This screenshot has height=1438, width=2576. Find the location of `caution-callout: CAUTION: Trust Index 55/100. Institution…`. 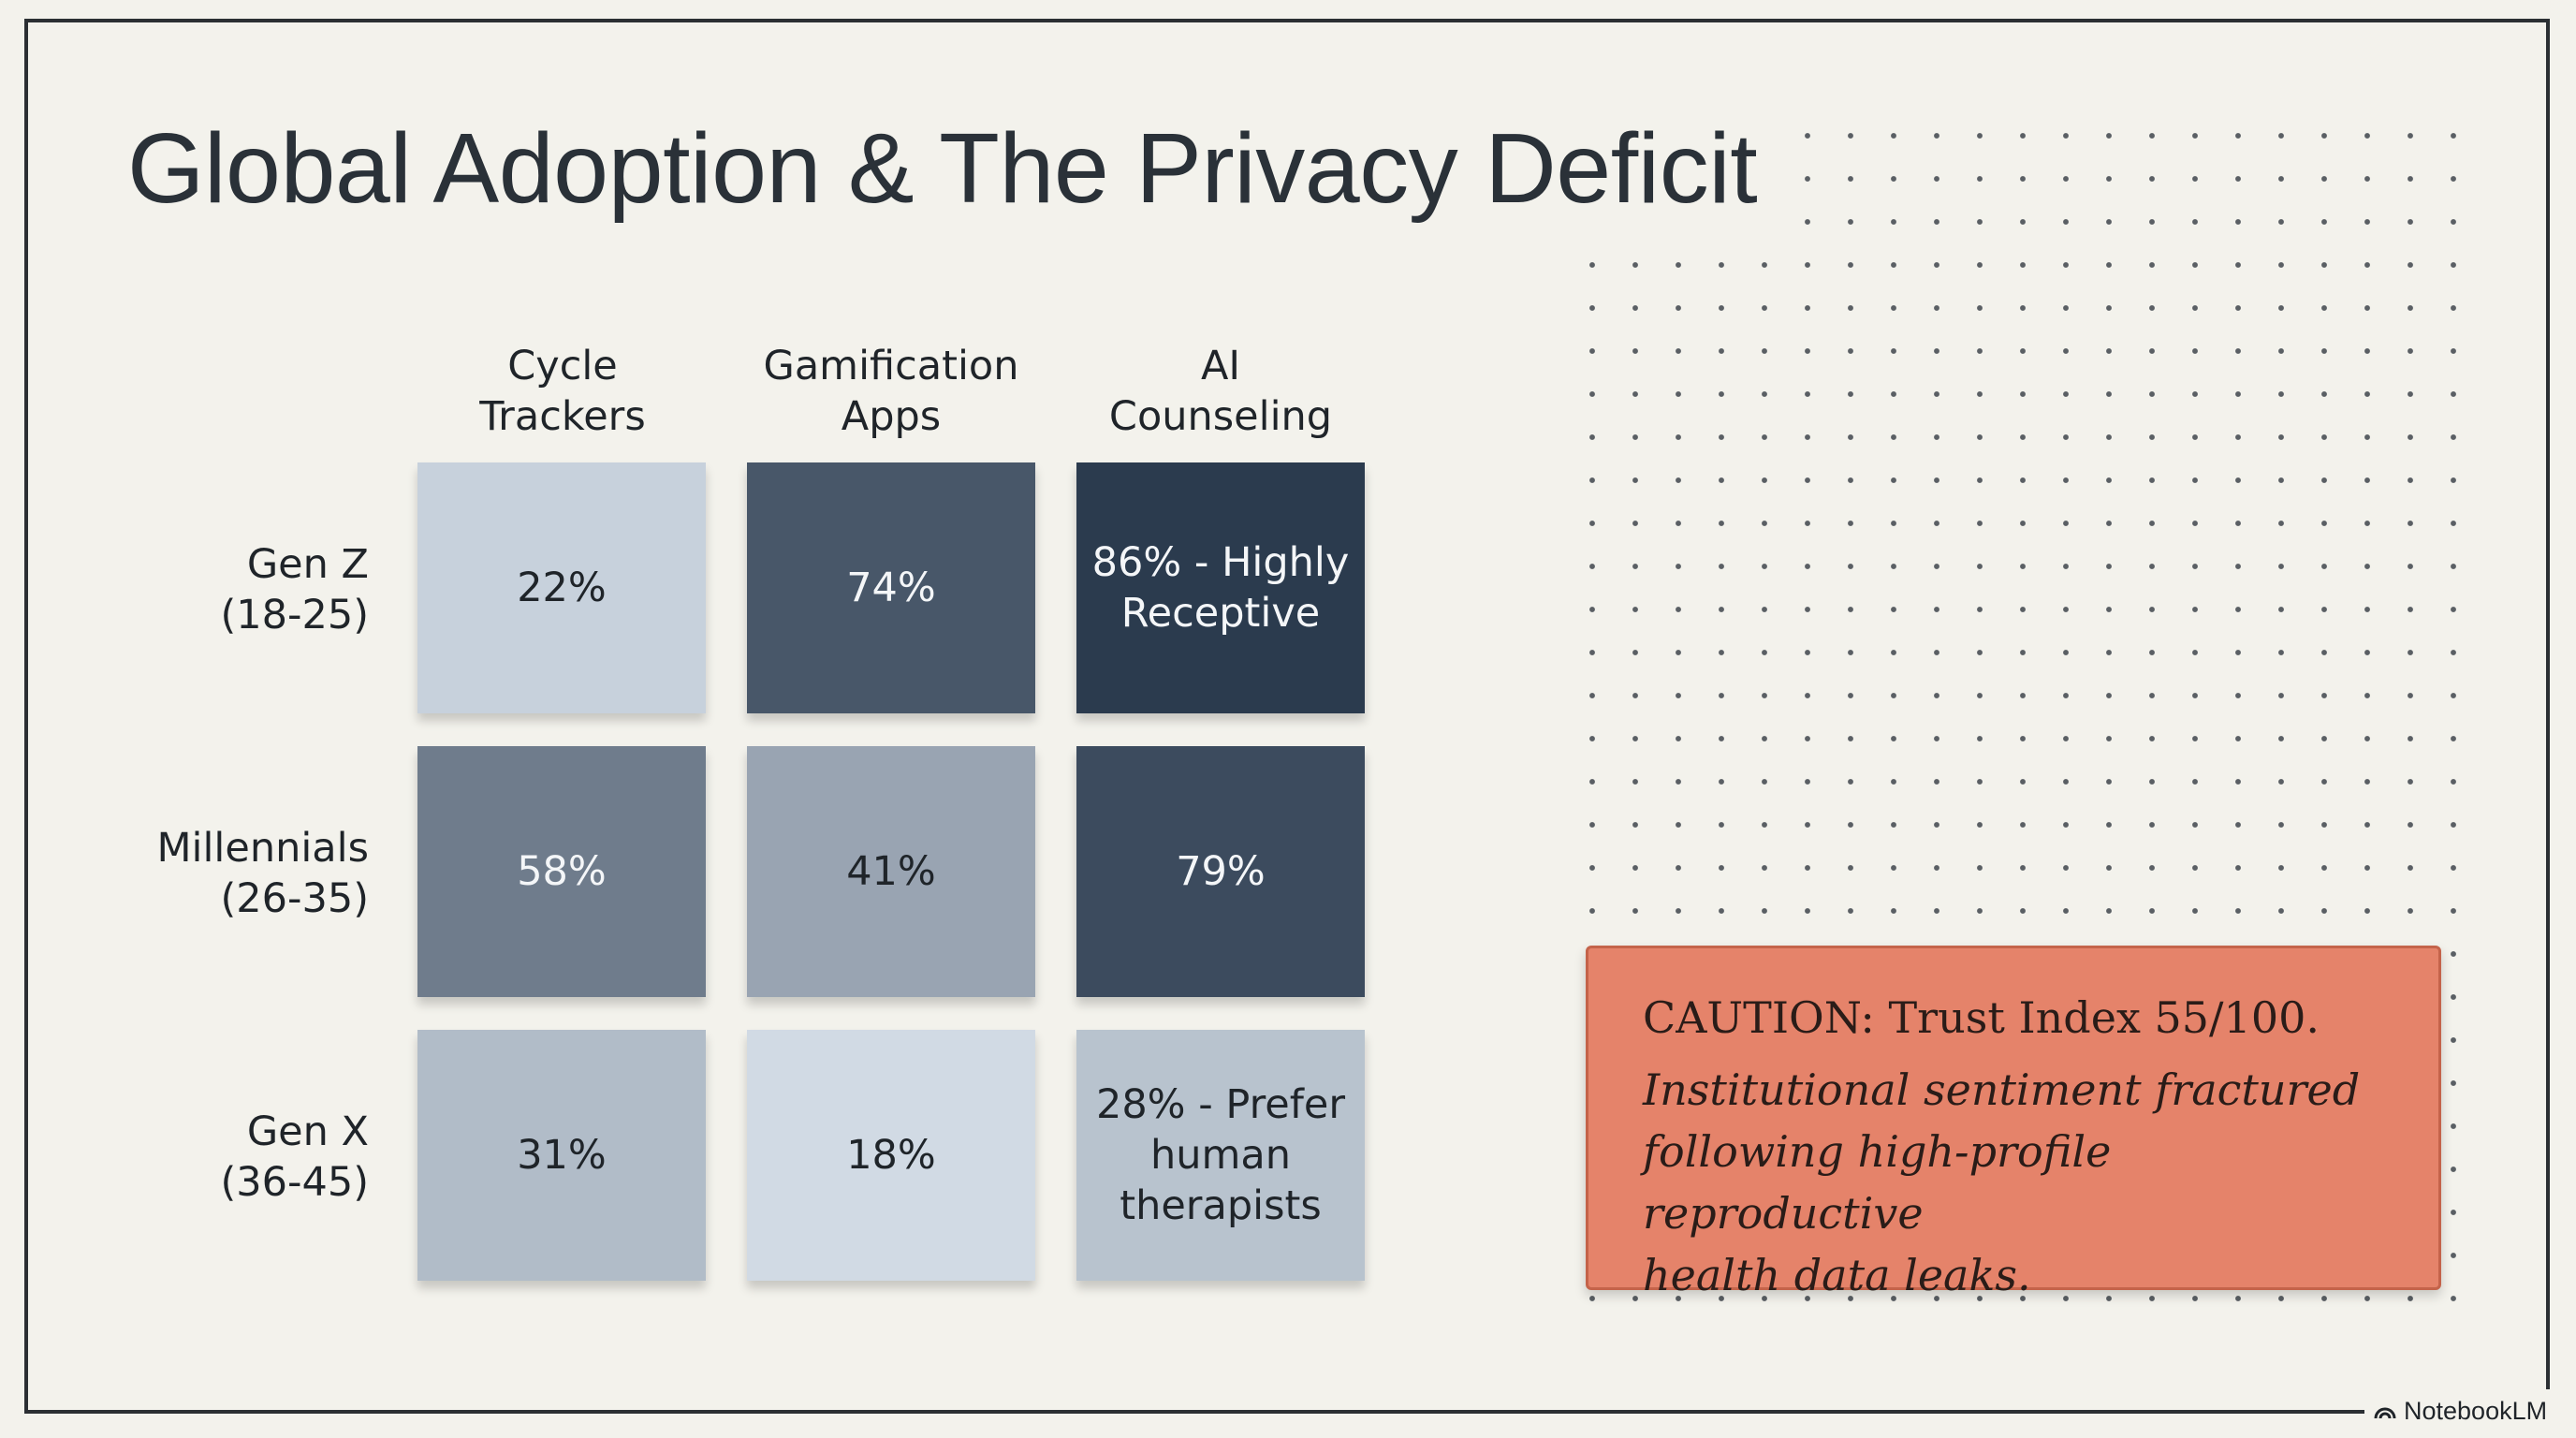

caution-callout: CAUTION: Trust Index 55/100. Institution… is located at coordinates (2014, 1123).